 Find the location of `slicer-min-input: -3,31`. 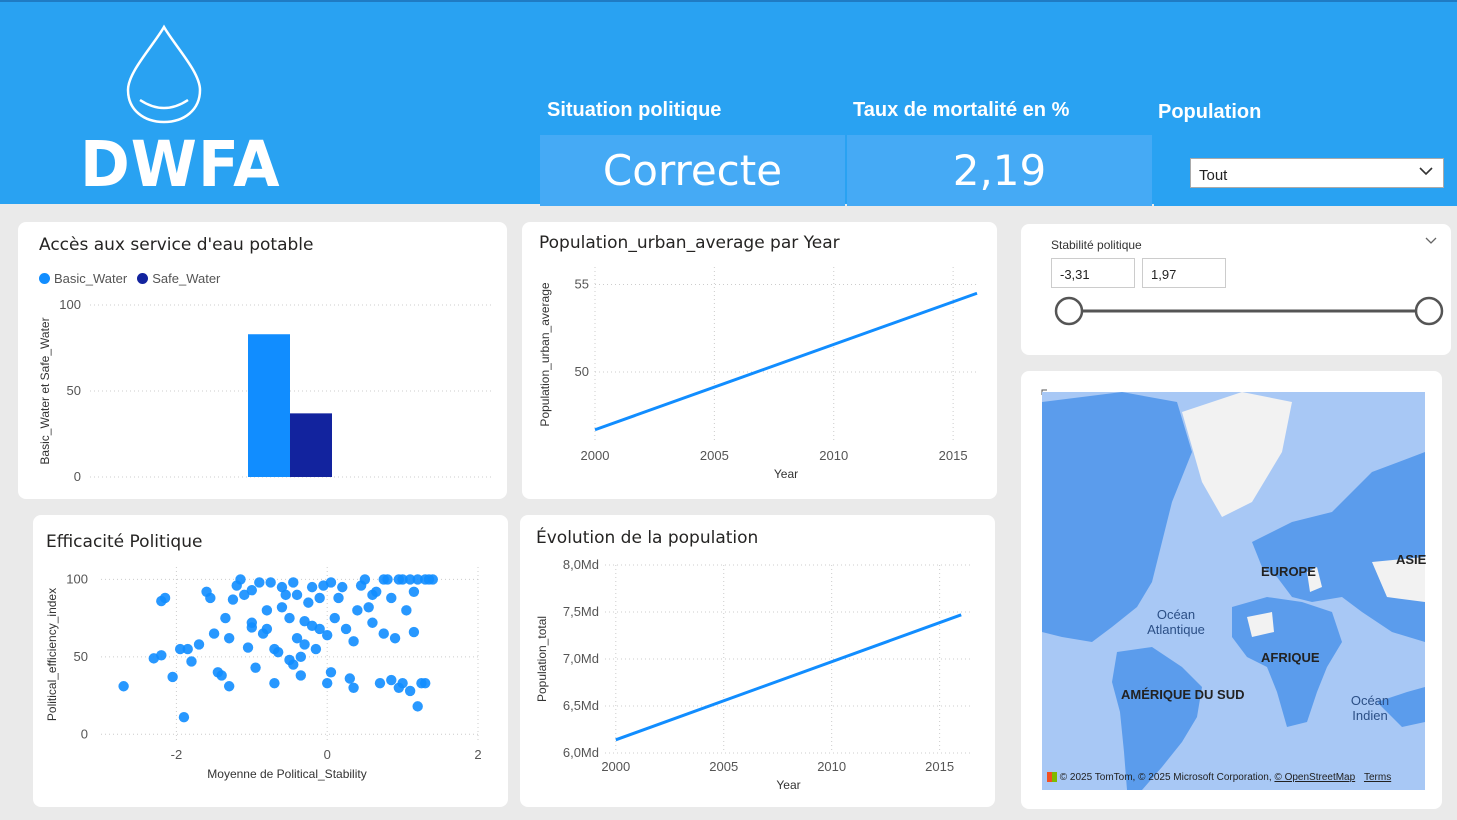

slicer-min-input: -3,31 is located at coordinates (1093, 273).